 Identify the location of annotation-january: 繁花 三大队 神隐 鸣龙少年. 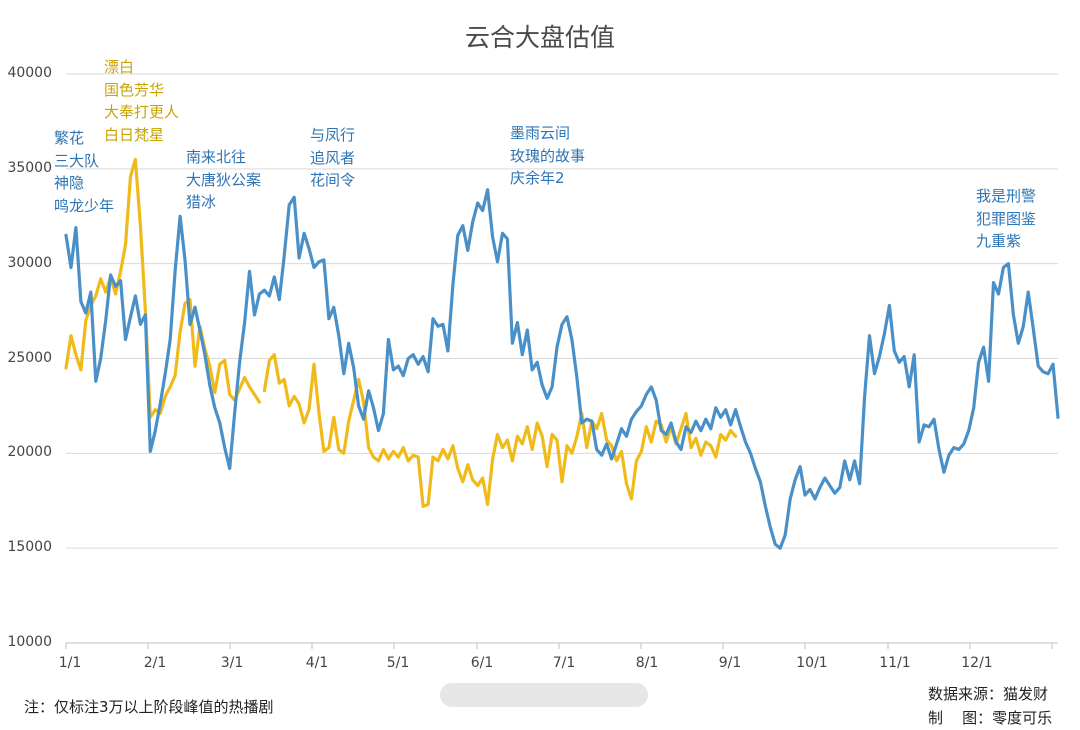
(84, 172).